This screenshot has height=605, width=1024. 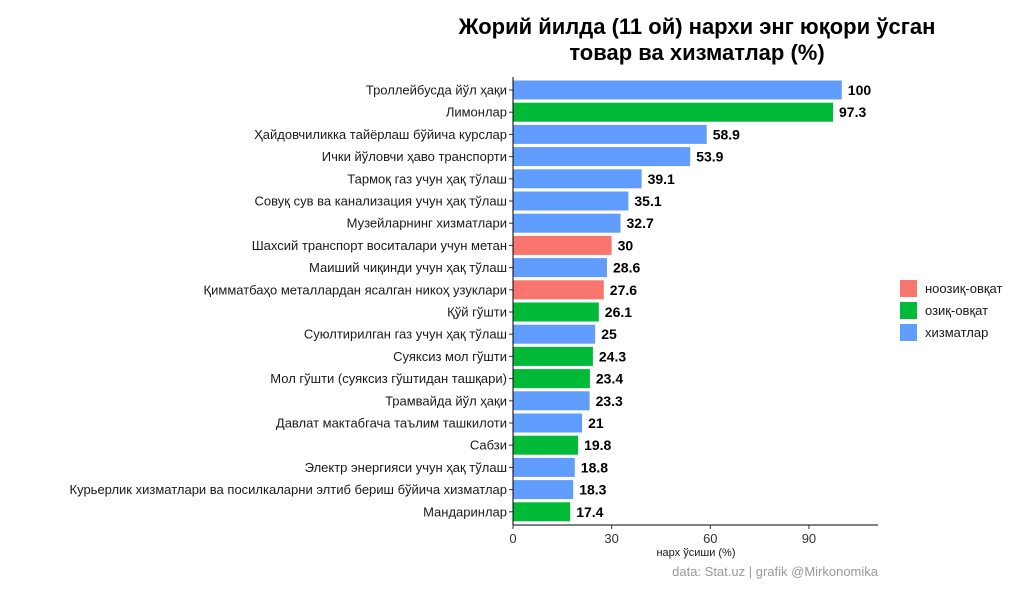 What do you see at coordinates (406, 467) in the screenshot?
I see `category-label: Электр энергияси учун ҳақ тўлаш` at bounding box center [406, 467].